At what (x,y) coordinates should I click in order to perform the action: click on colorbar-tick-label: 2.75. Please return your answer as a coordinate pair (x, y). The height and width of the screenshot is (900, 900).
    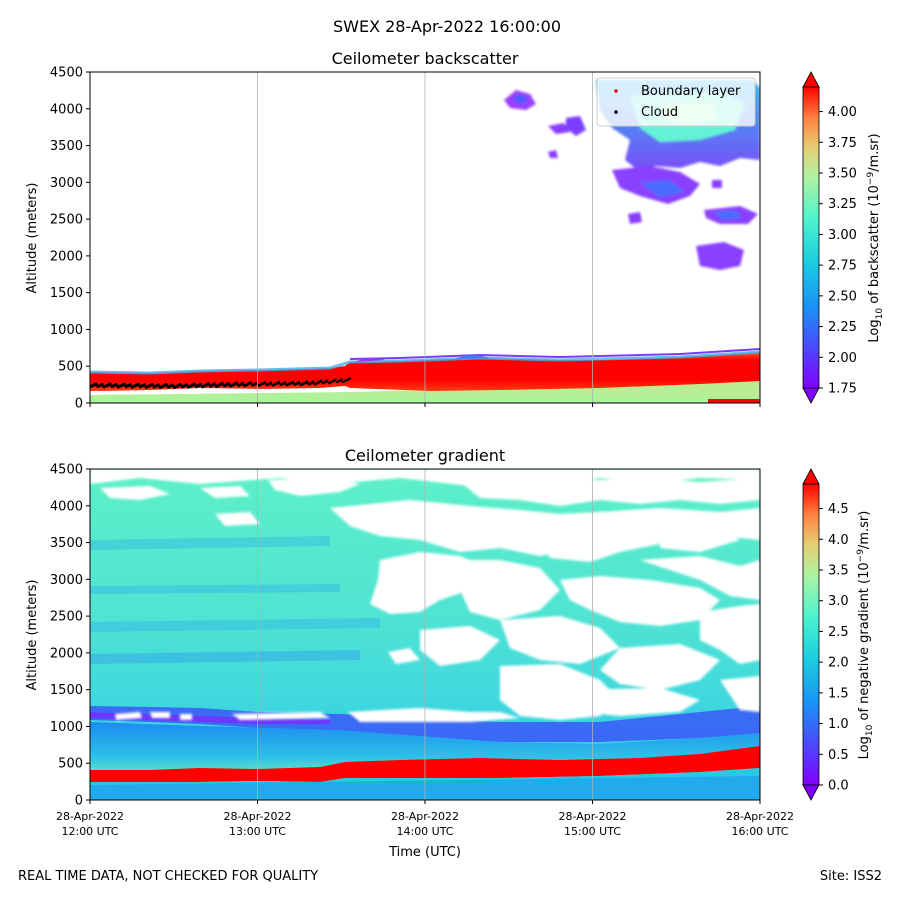
    Looking at the image, I should click on (842, 266).